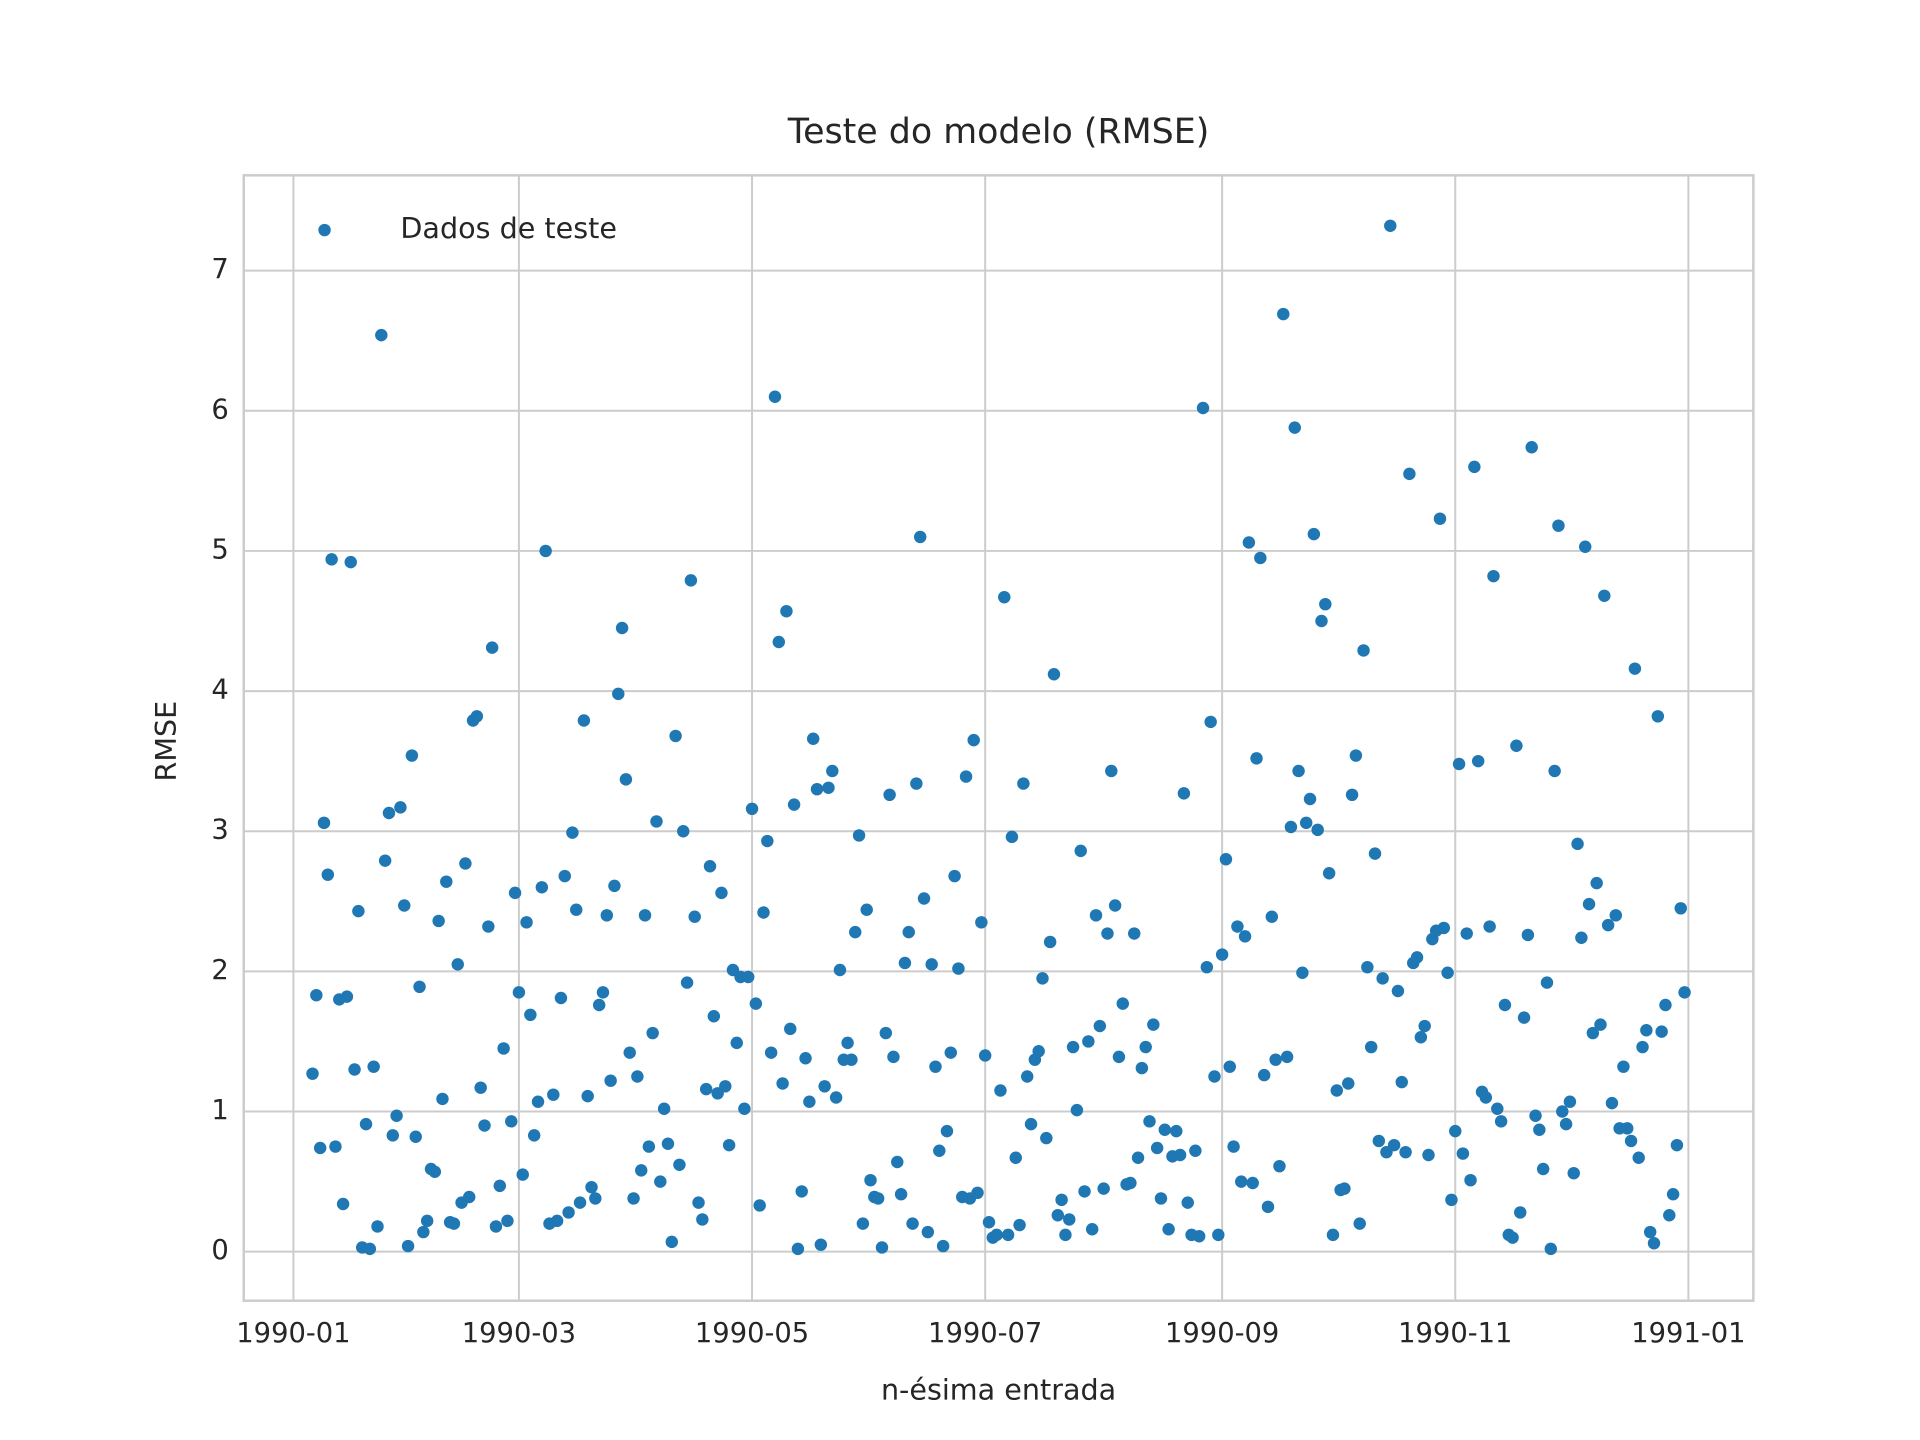 Image resolution: width=1920 pixels, height=1440 pixels. I want to click on y-tick-label: 5, so click(219, 549).